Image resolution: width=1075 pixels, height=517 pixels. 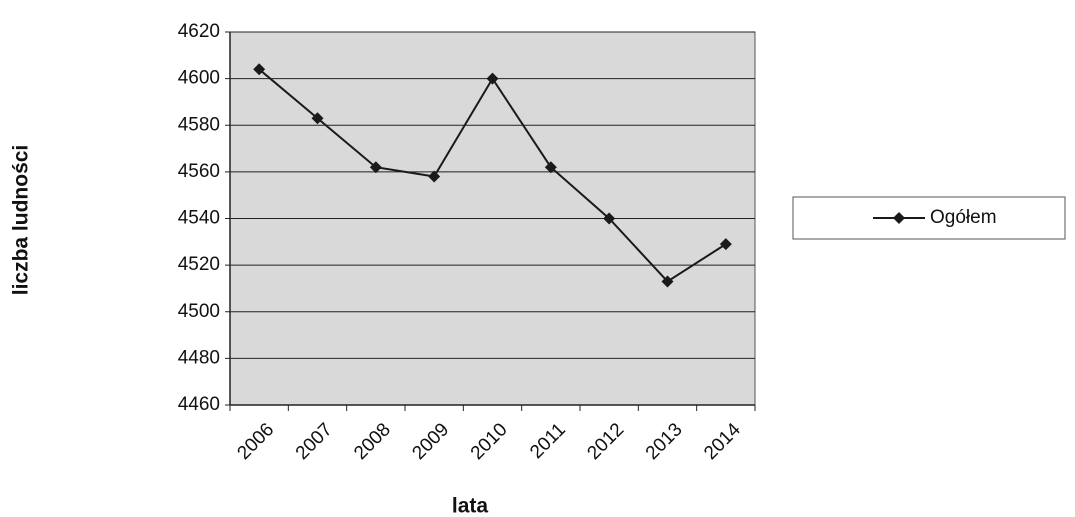 I want to click on y-tick-label: 4520, so click(x=199, y=264).